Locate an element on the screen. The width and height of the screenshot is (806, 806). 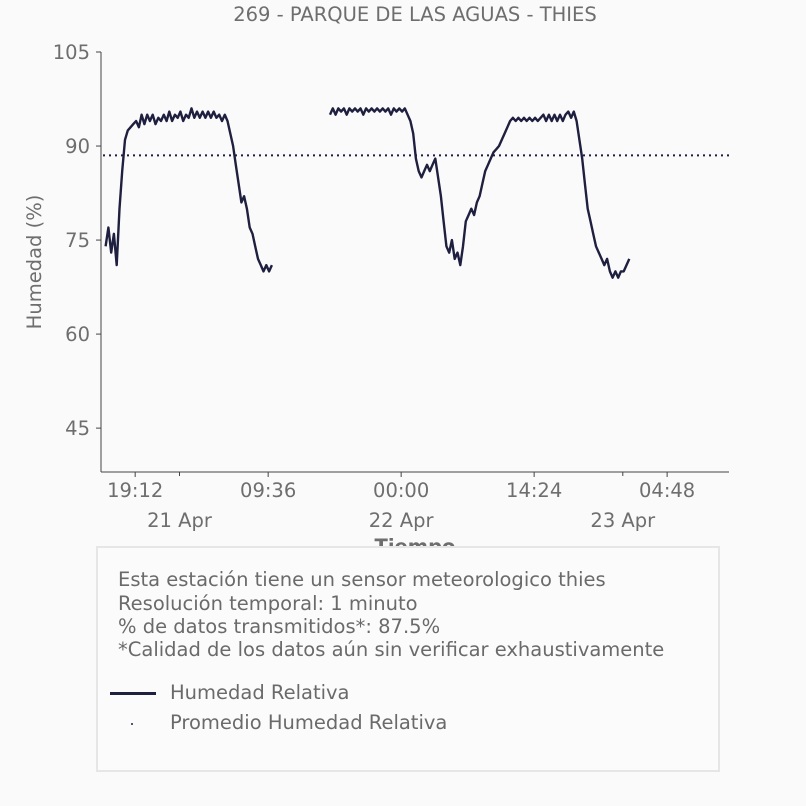
temporal-resolution-note: Resolución temporal: 1 minuto is located at coordinates (268, 603).